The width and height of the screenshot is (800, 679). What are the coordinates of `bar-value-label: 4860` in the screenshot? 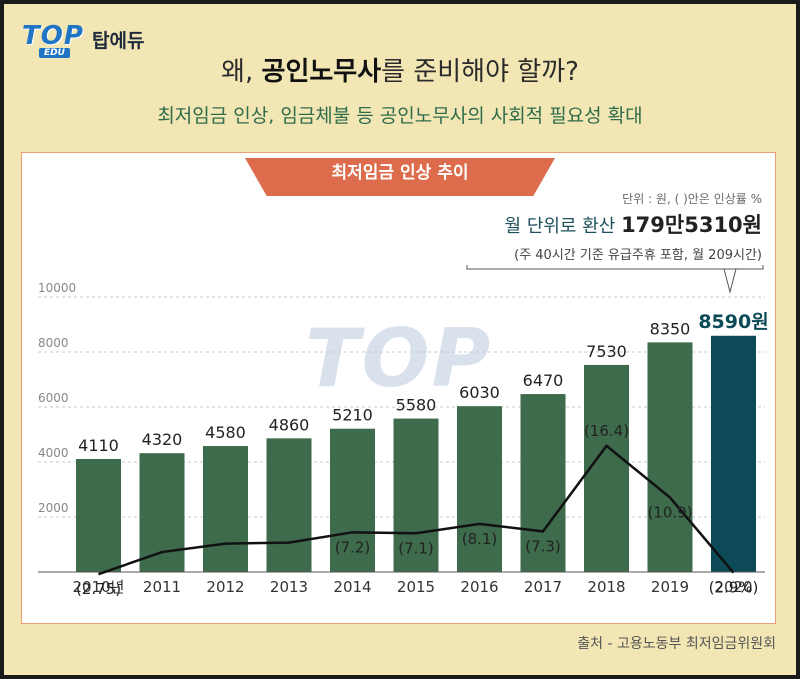 It's located at (289, 424).